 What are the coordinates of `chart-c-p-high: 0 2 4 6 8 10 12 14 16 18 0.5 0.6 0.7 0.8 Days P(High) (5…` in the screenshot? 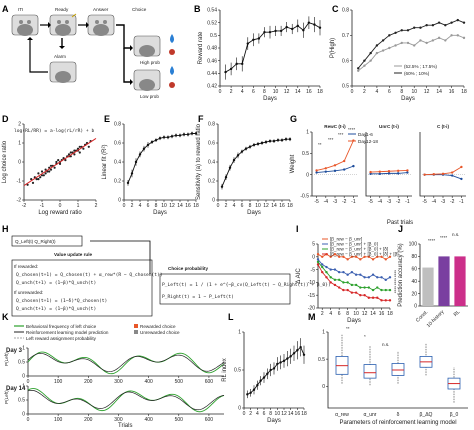 It's located at (398, 55).